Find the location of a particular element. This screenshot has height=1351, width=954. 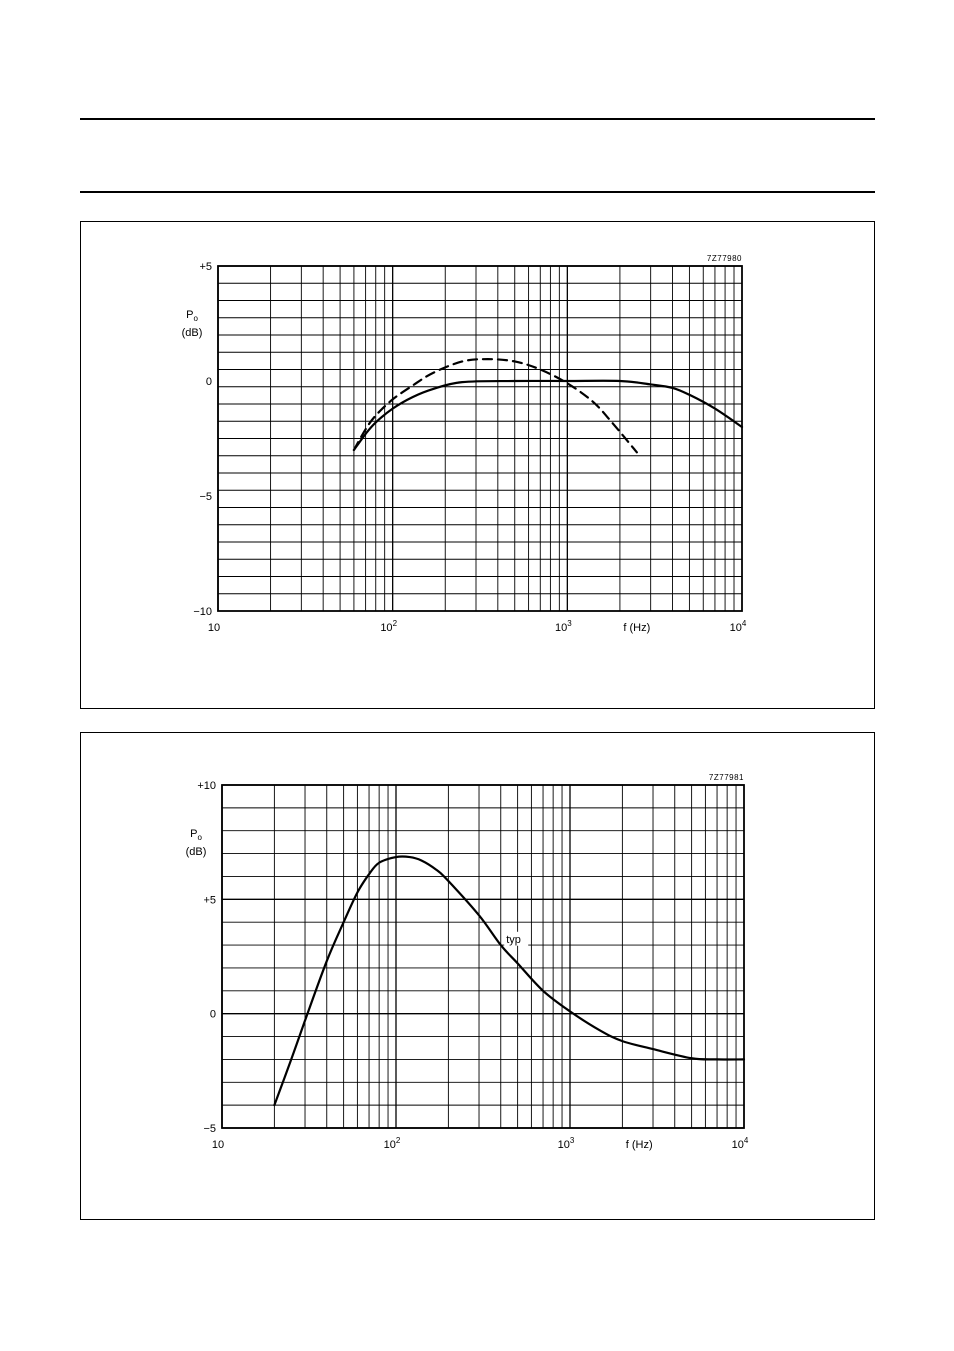

curve-annotation-typ: typ is located at coordinates (513, 940).